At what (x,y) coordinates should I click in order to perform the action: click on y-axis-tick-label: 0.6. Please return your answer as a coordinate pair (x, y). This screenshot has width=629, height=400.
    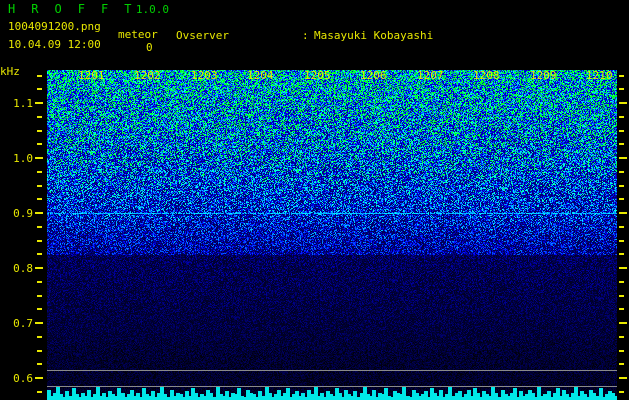
    Looking at the image, I should click on (23, 378).